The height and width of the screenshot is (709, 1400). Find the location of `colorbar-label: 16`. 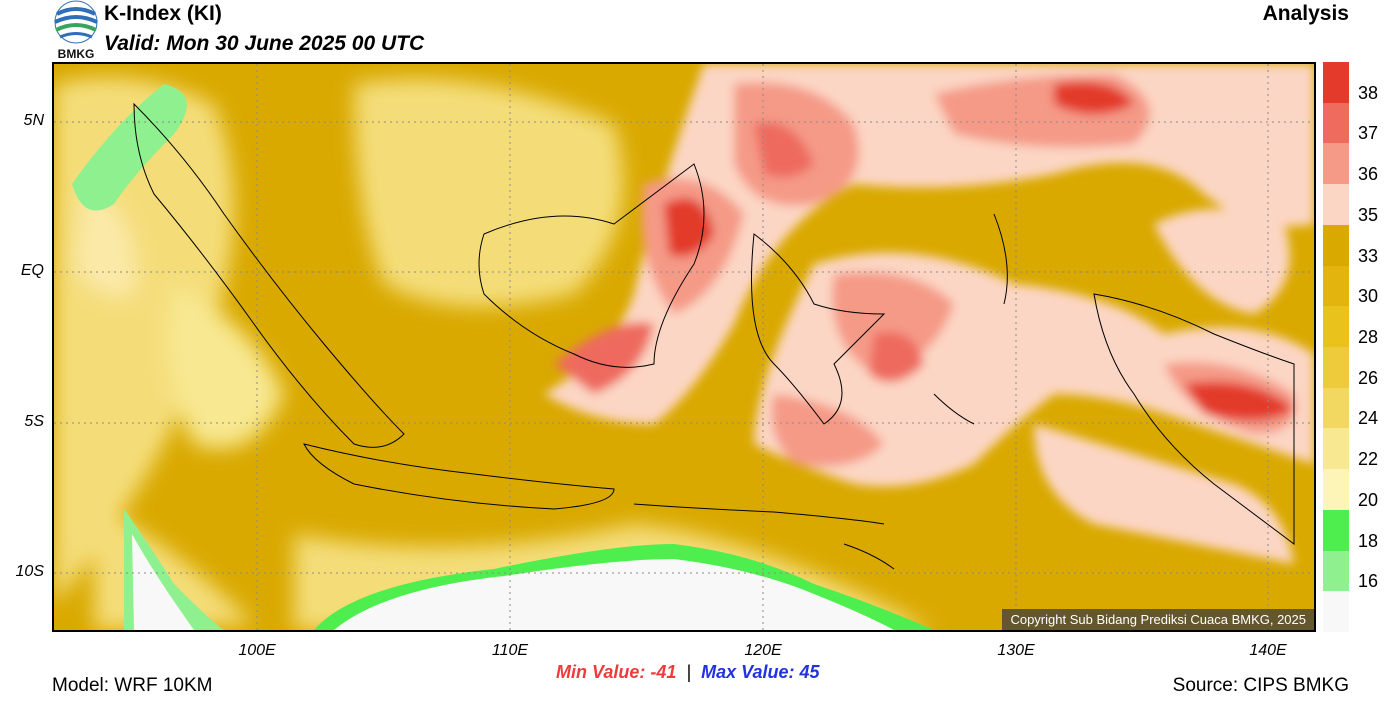

colorbar-label: 16 is located at coordinates (1368, 581).